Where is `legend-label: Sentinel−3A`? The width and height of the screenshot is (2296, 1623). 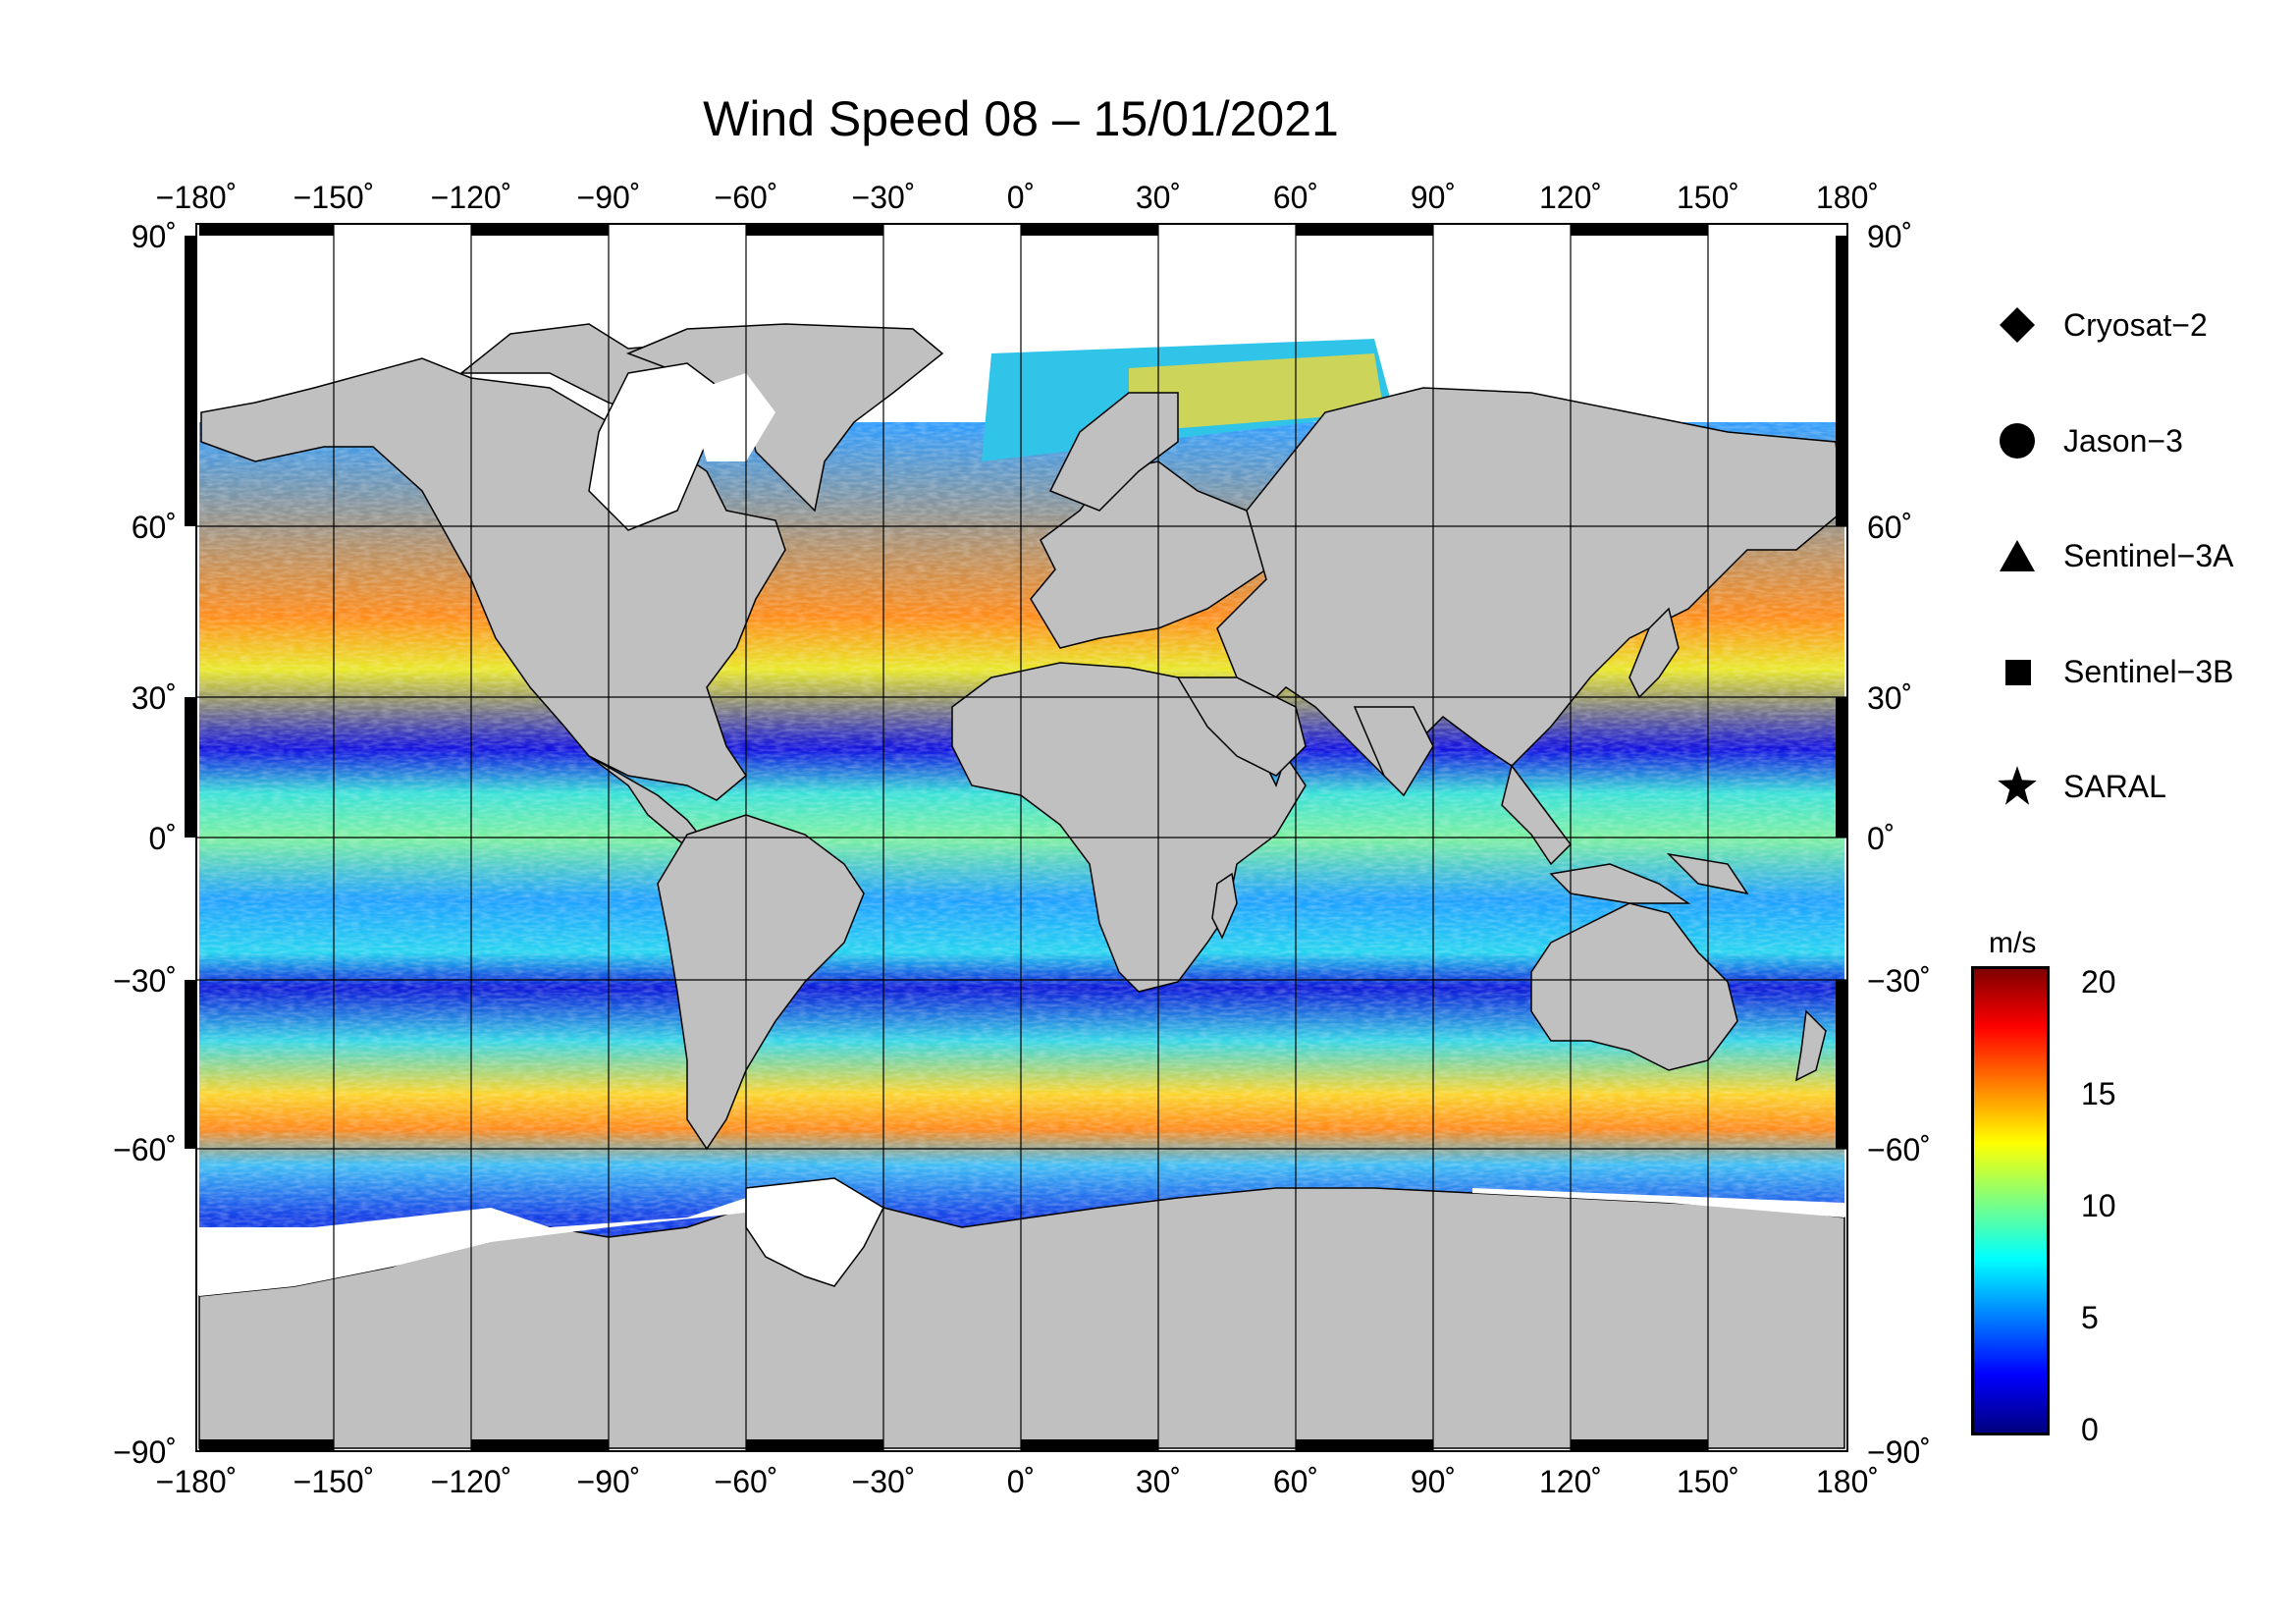 legend-label: Sentinel−3A is located at coordinates (2148, 555).